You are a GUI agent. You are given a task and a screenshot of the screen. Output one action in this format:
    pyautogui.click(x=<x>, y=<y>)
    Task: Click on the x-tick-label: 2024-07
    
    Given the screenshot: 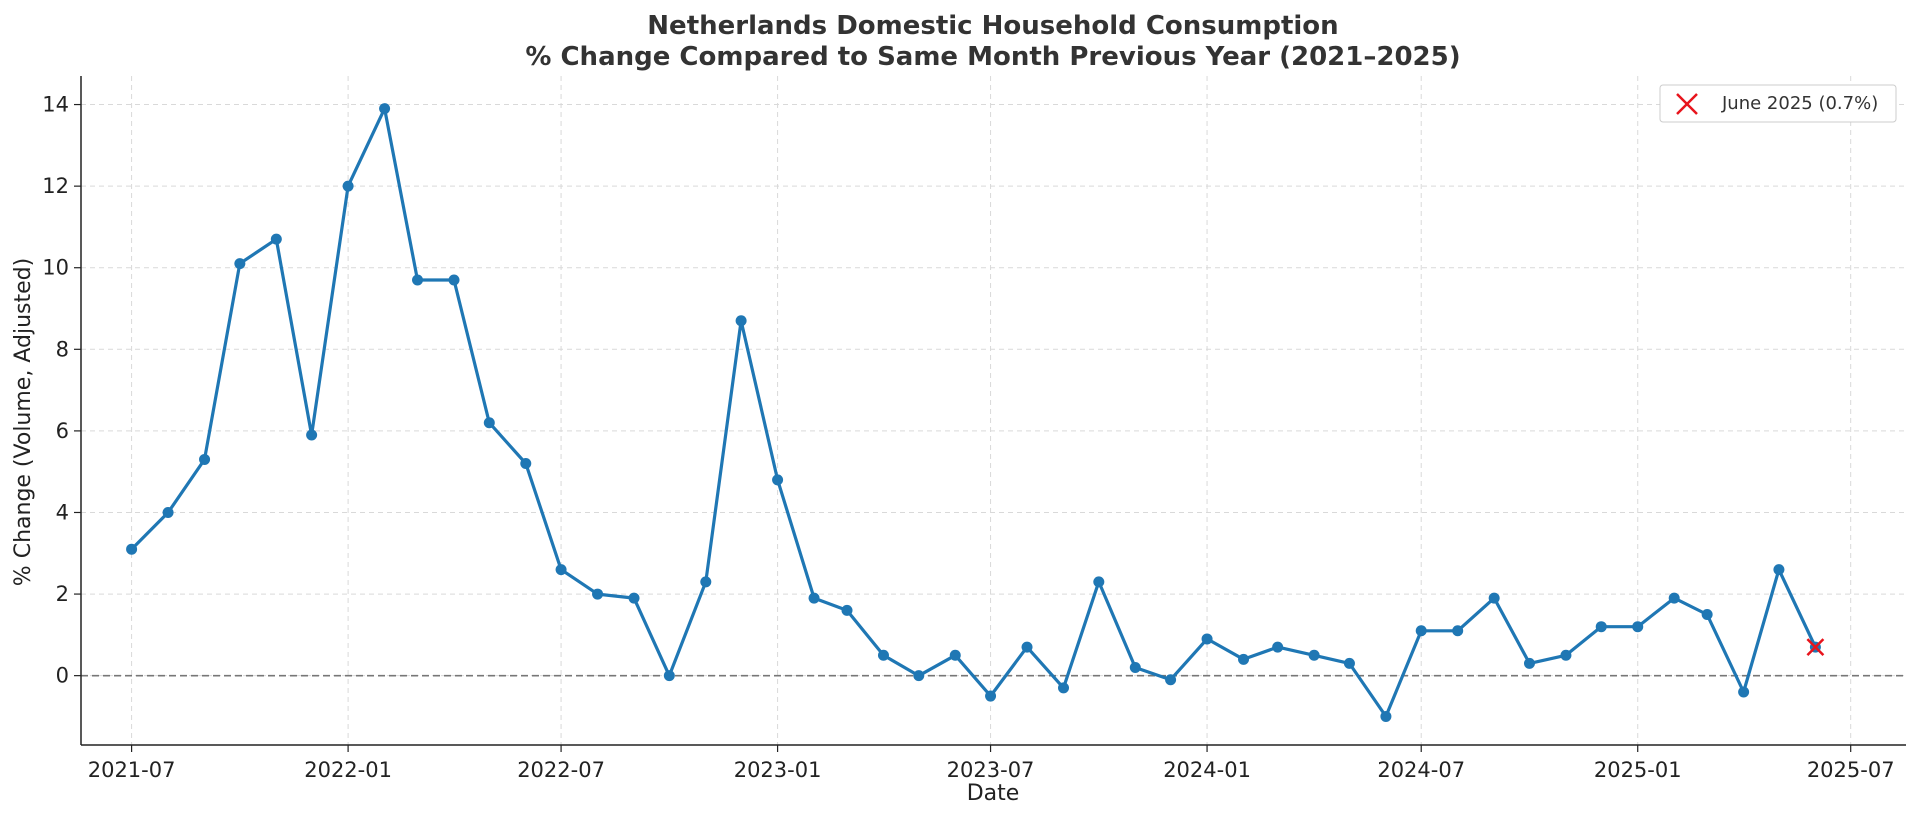 What is the action you would take?
    pyautogui.click(x=1421, y=770)
    